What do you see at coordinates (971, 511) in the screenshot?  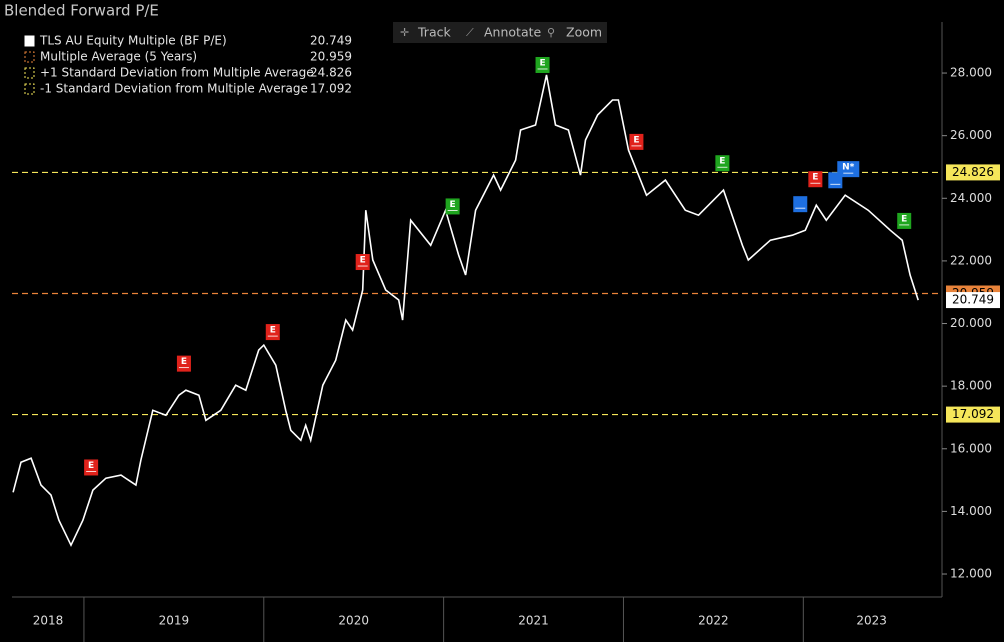 I see `y-tick-label: 14.000` at bounding box center [971, 511].